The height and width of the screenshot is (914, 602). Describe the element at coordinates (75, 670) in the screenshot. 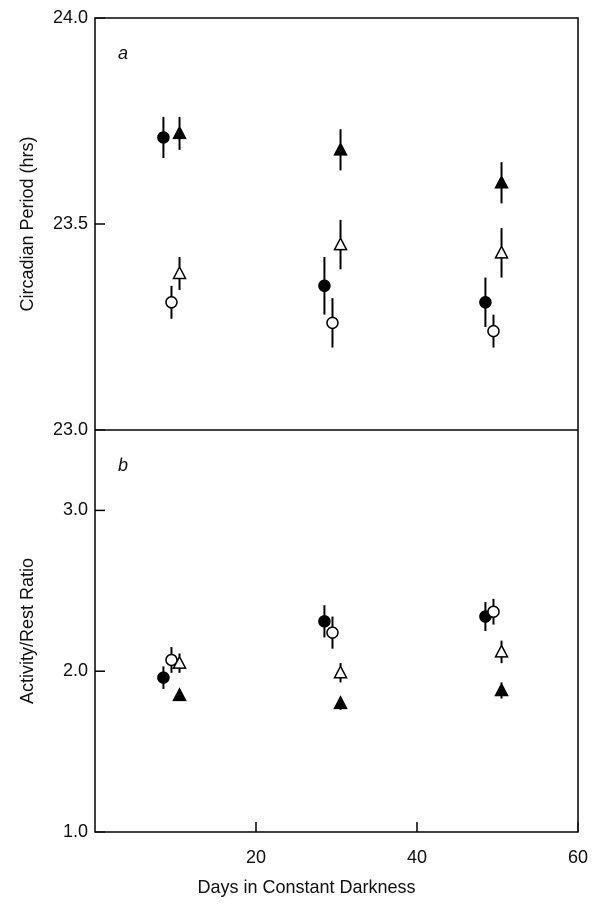

I see `y-tick-label: 2.0` at that location.